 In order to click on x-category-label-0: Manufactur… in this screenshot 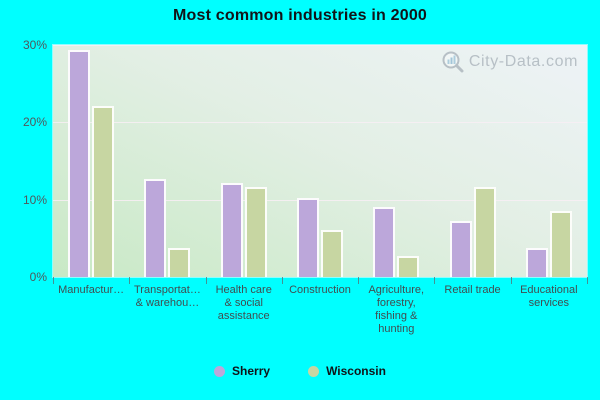, I will do `click(91, 290)`.